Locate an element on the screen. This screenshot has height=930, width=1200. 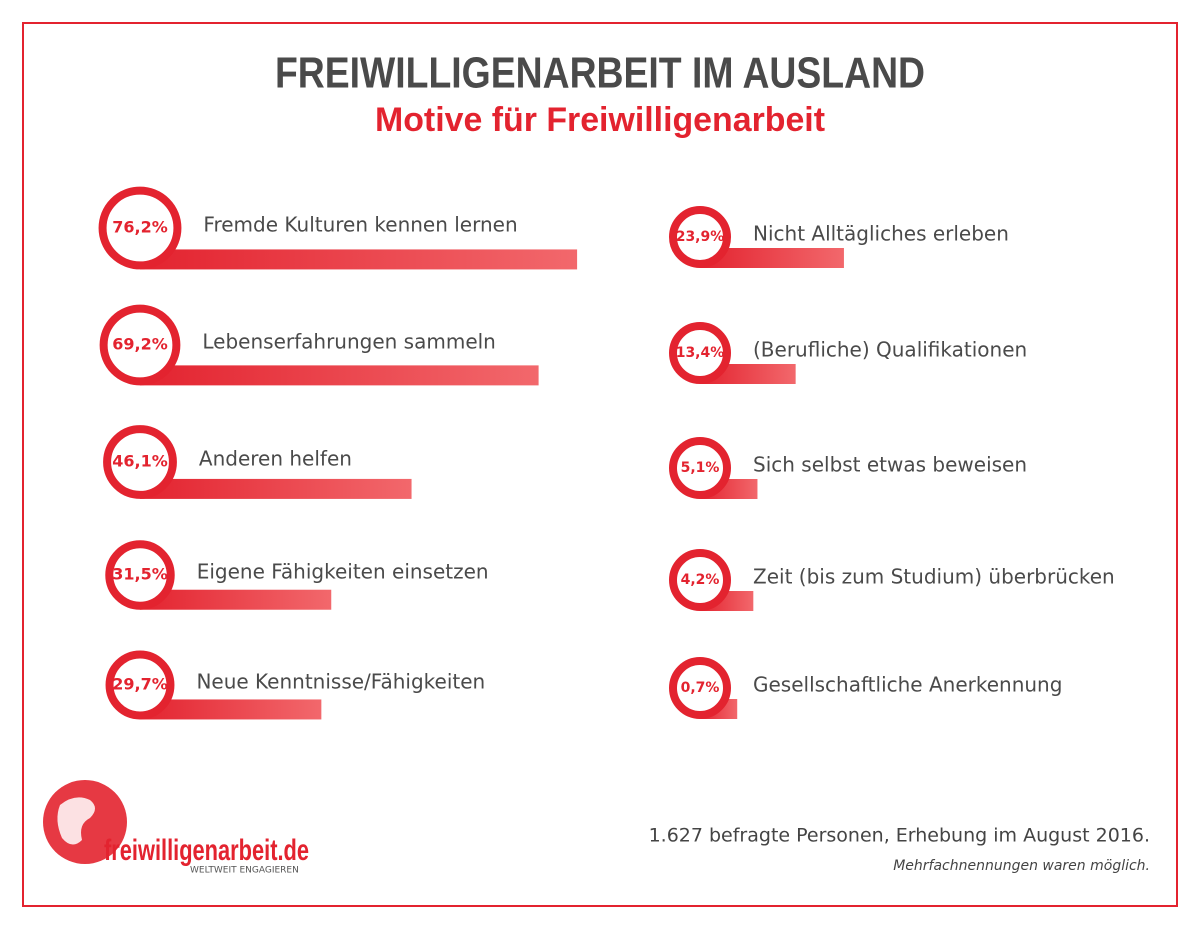
value-label: 13,4% is located at coordinates (700, 353).